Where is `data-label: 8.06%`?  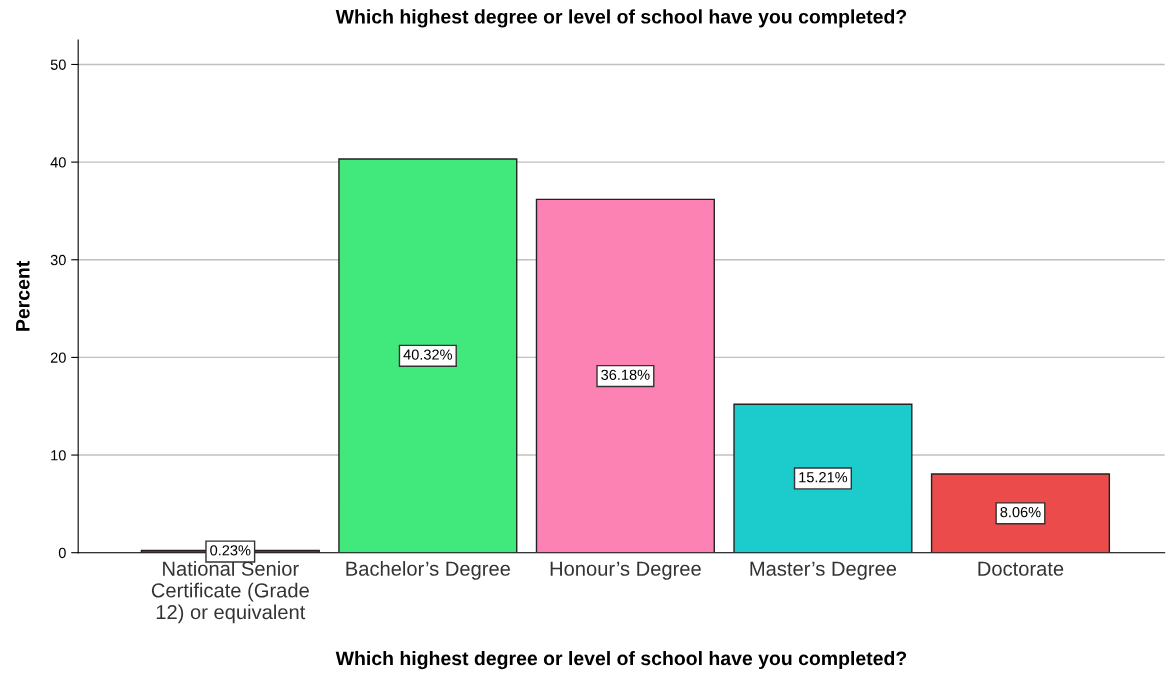 data-label: 8.06% is located at coordinates (1020, 512).